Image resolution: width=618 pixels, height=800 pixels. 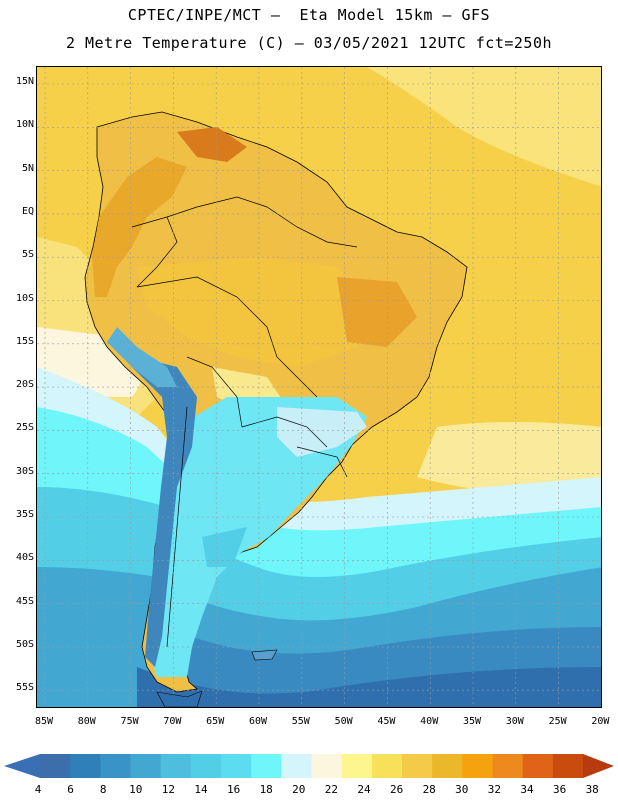 I want to click on colorbar-tick-label: 20, so click(x=299, y=789).